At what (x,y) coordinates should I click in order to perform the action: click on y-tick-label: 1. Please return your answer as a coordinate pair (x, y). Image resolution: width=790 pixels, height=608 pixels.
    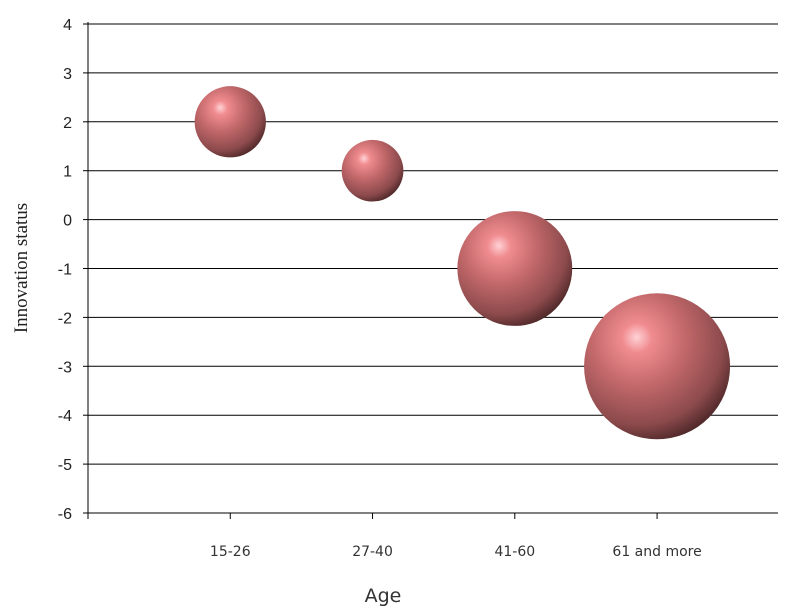
    Looking at the image, I should click on (67, 172).